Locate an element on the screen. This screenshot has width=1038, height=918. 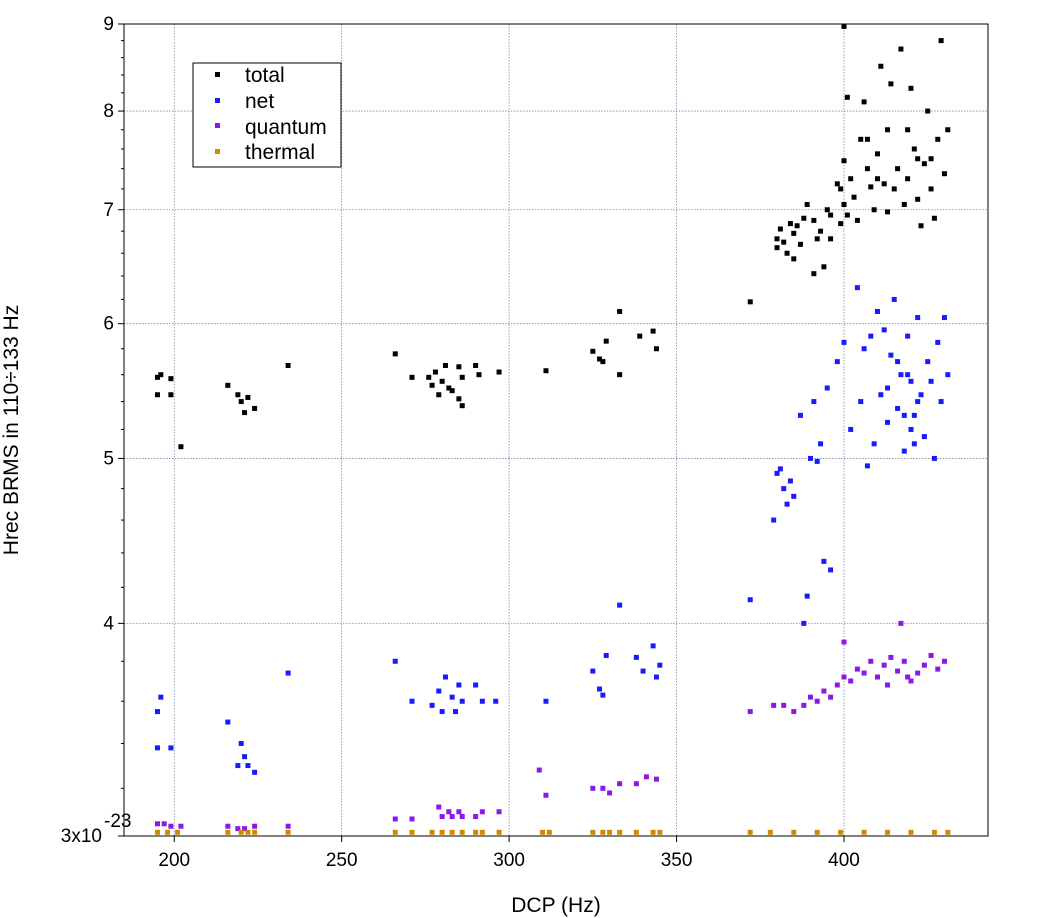
legend-label-thermal: thermal is located at coordinates (280, 152).